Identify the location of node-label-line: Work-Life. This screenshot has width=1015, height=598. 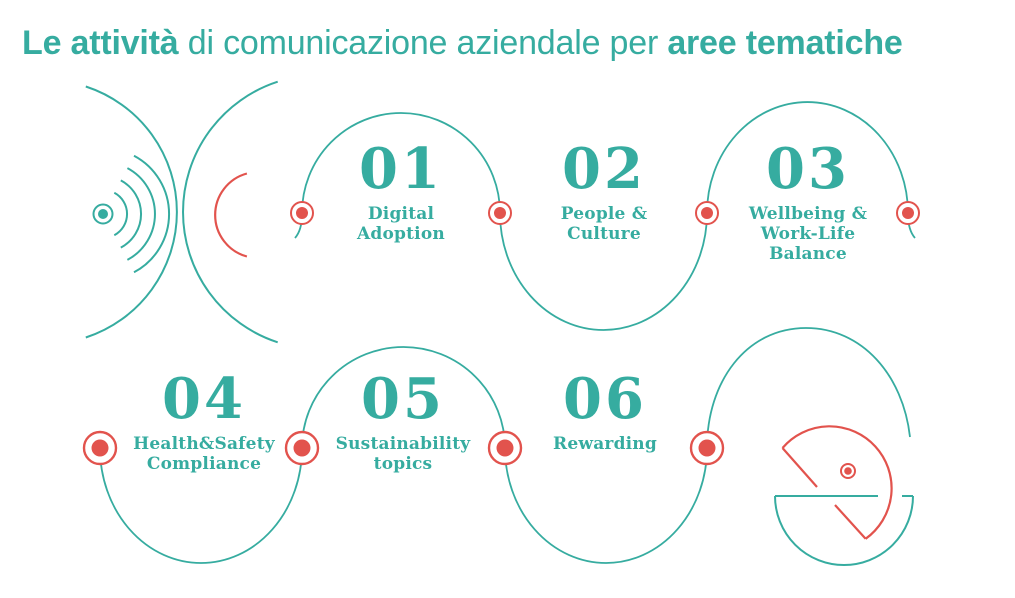
(808, 234).